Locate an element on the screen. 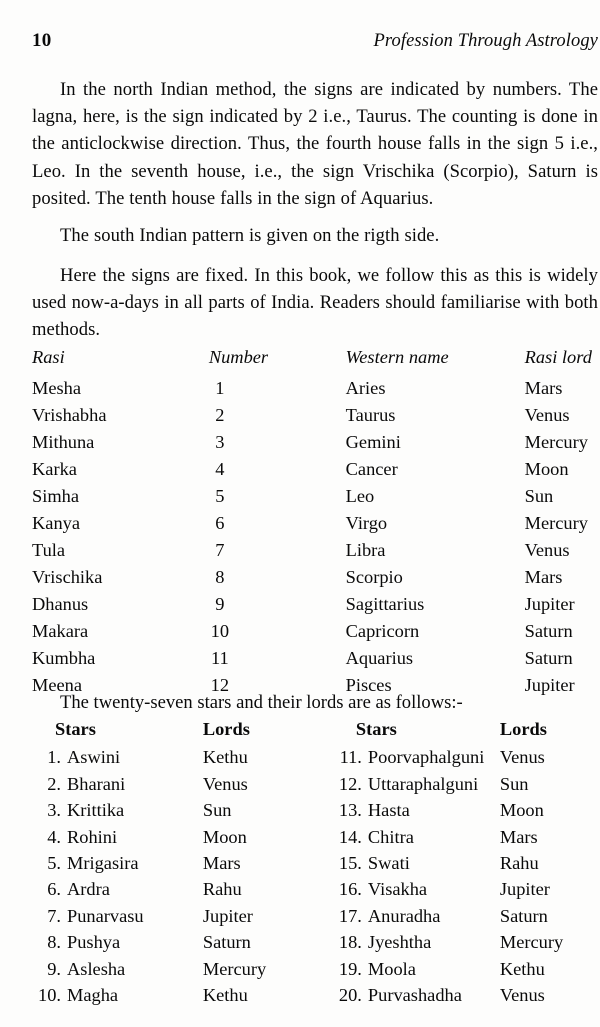 This screenshot has height=1027, width=600. column-header-stars-right: Stars is located at coordinates (376, 729).